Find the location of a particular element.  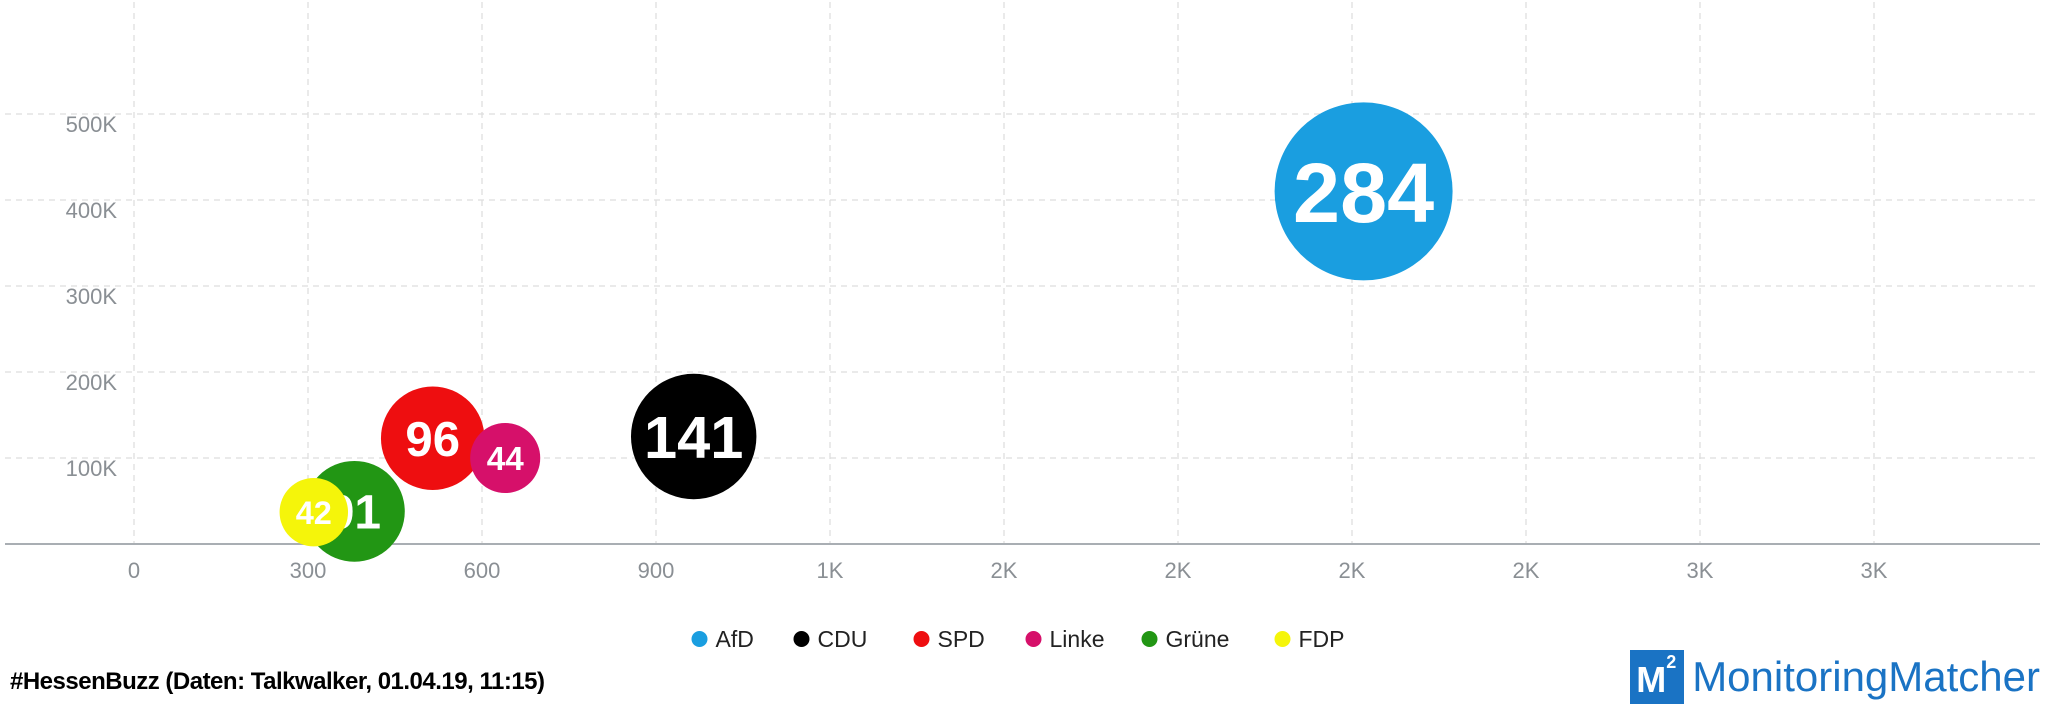

bubble-linke is located at coordinates (505, 458).